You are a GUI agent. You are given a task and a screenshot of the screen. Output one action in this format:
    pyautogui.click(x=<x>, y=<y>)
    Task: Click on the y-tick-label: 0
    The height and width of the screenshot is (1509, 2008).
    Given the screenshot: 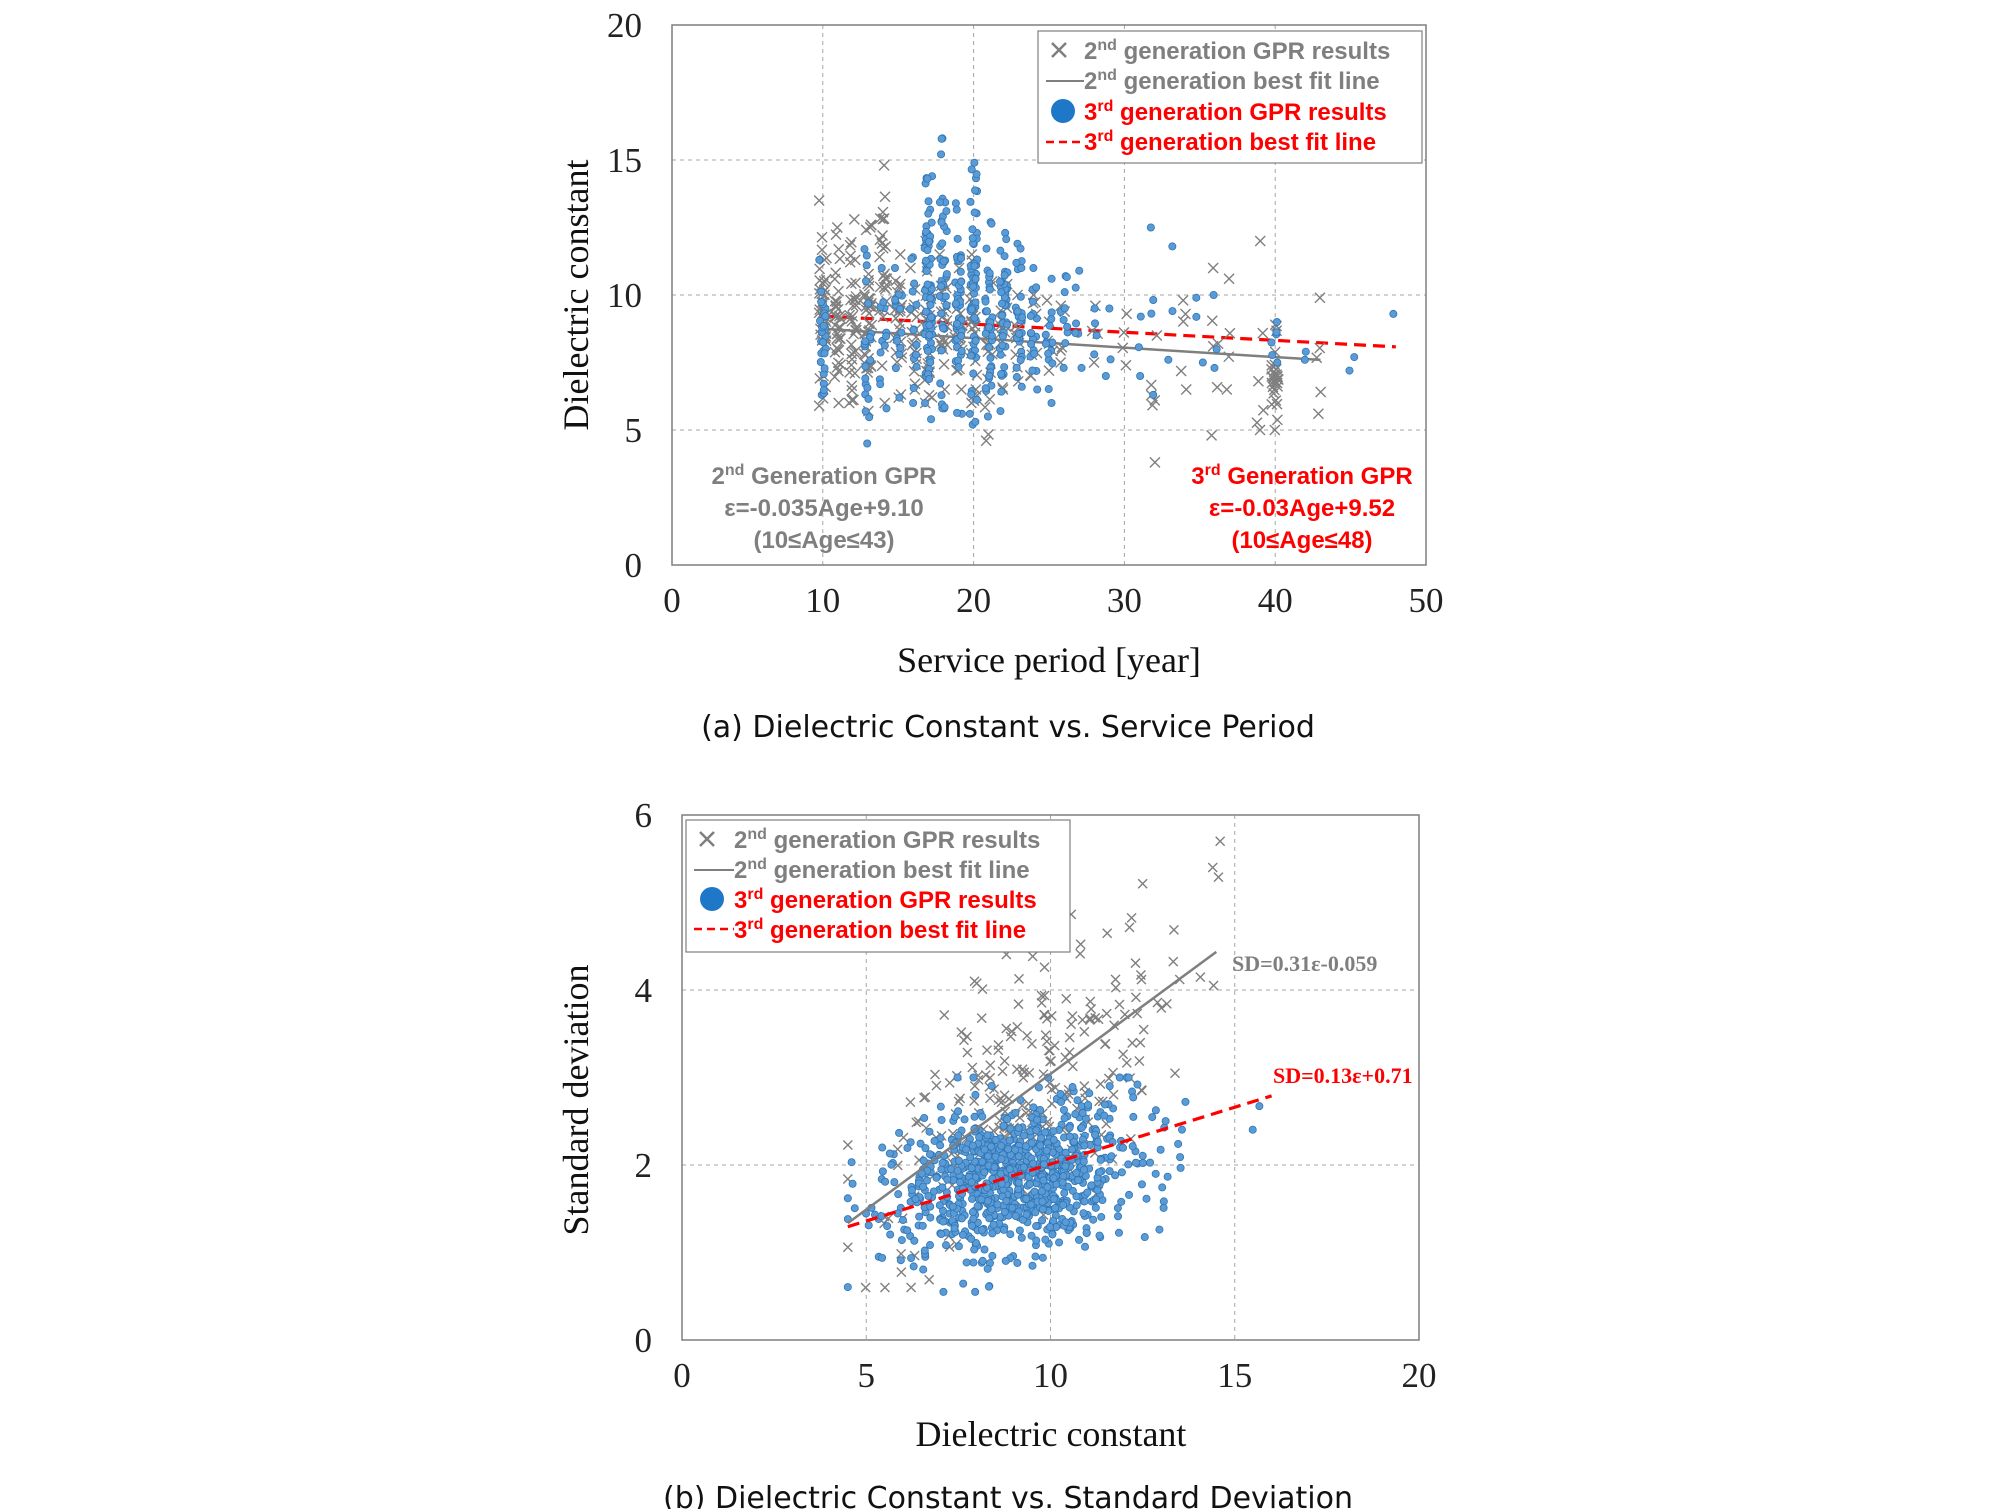 What is the action you would take?
    pyautogui.click(x=644, y=1340)
    